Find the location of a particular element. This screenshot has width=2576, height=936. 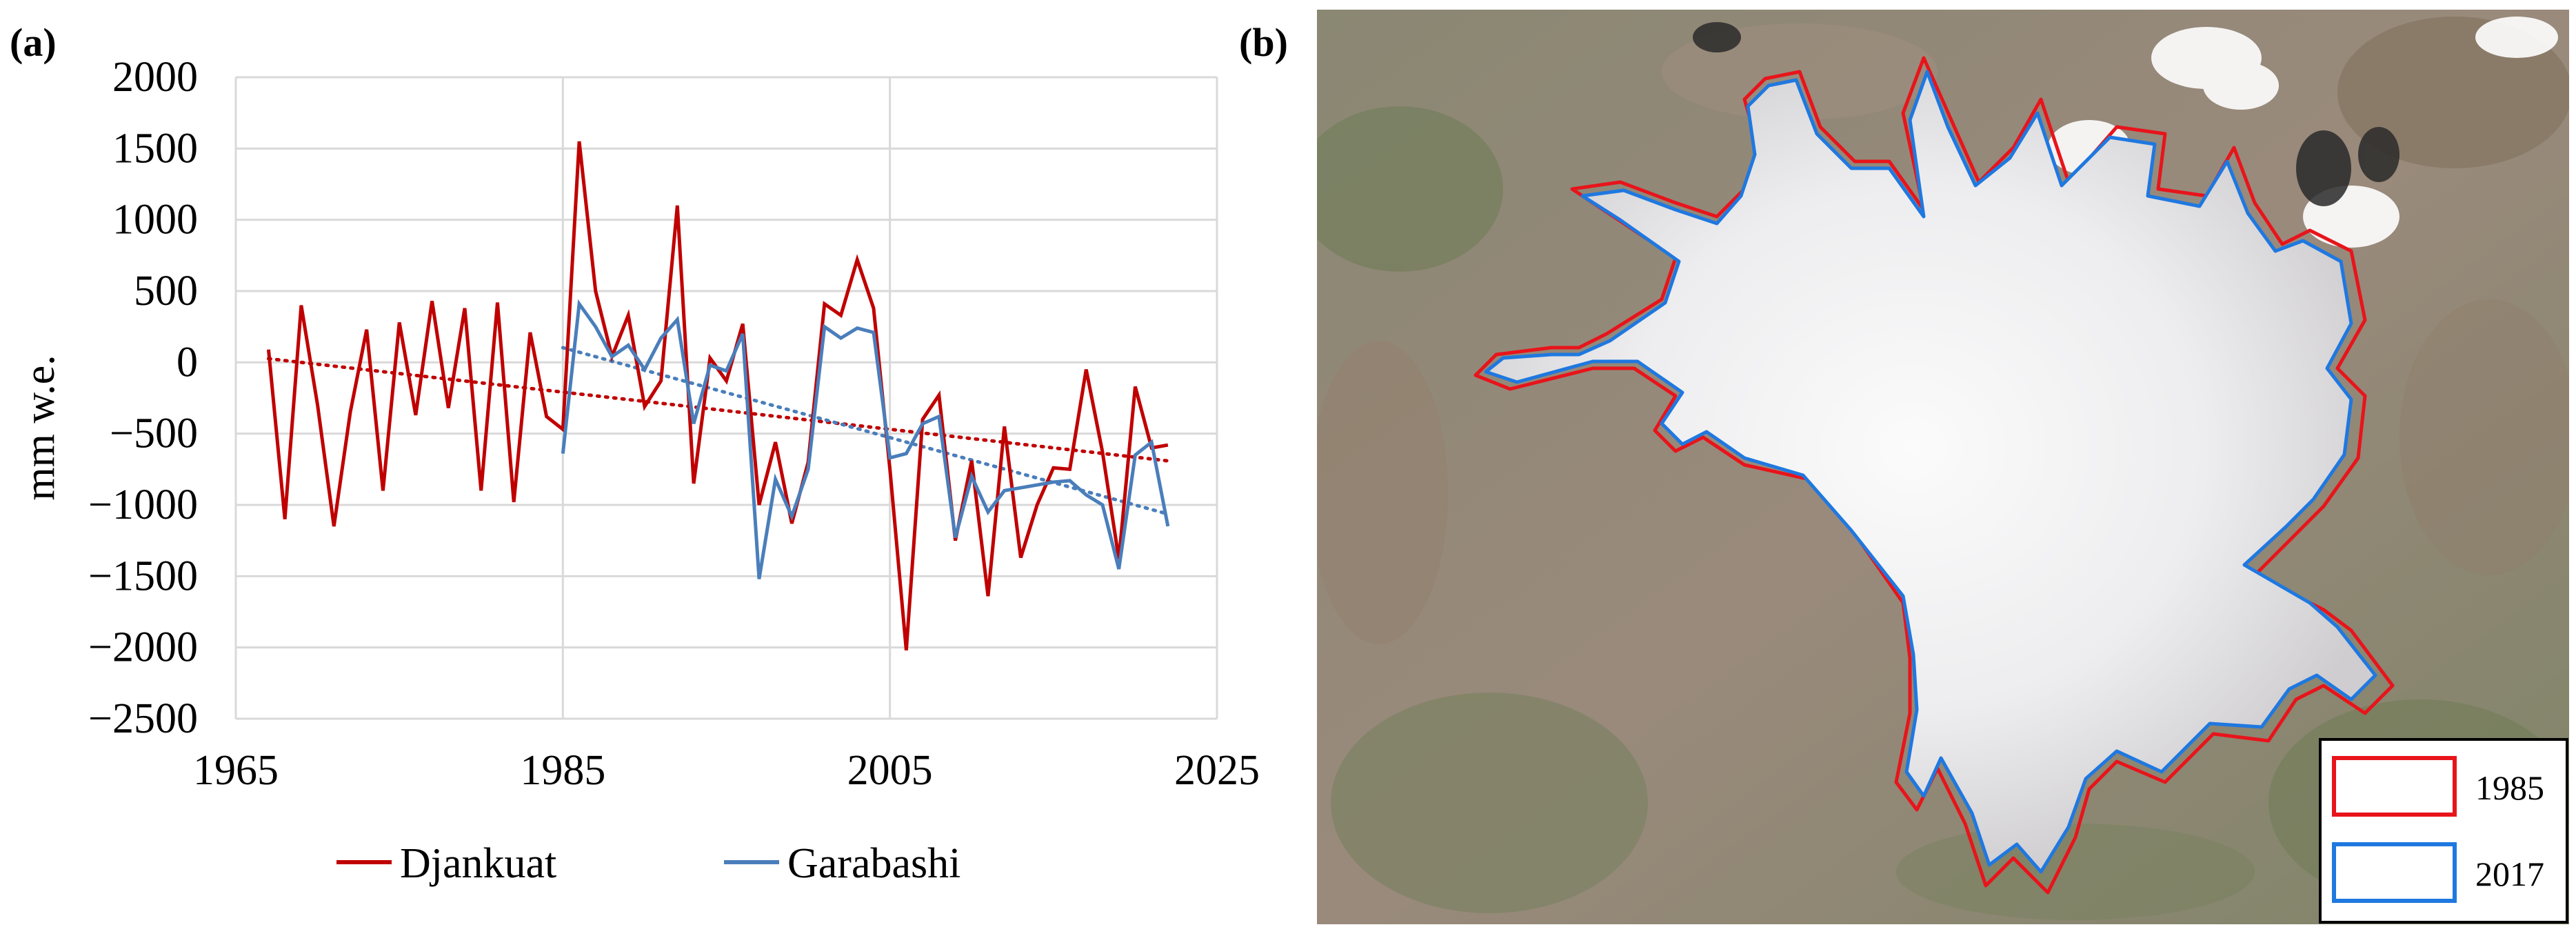

dark-shadows is located at coordinates (2046, 114).